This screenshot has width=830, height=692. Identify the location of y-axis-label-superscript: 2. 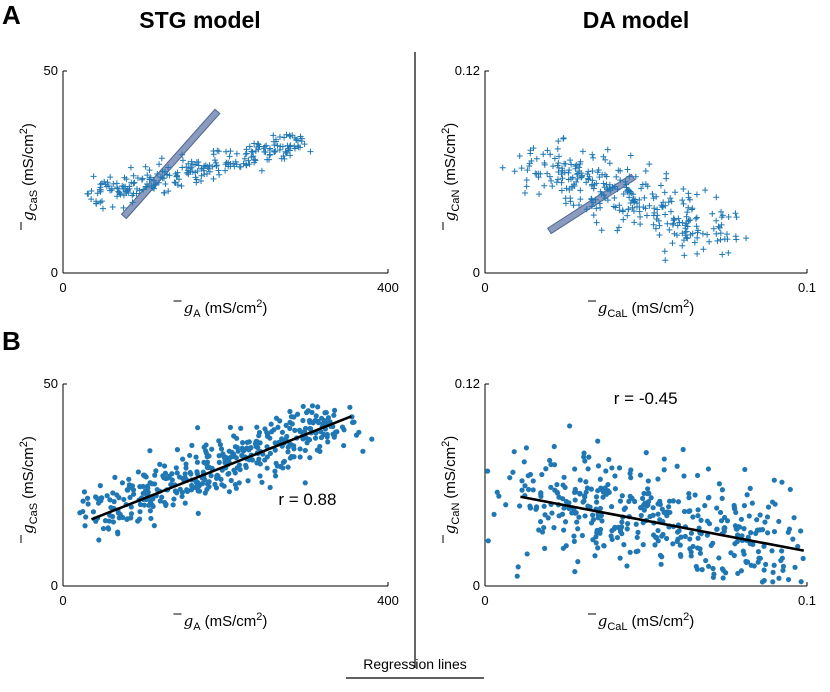
(24, 444).